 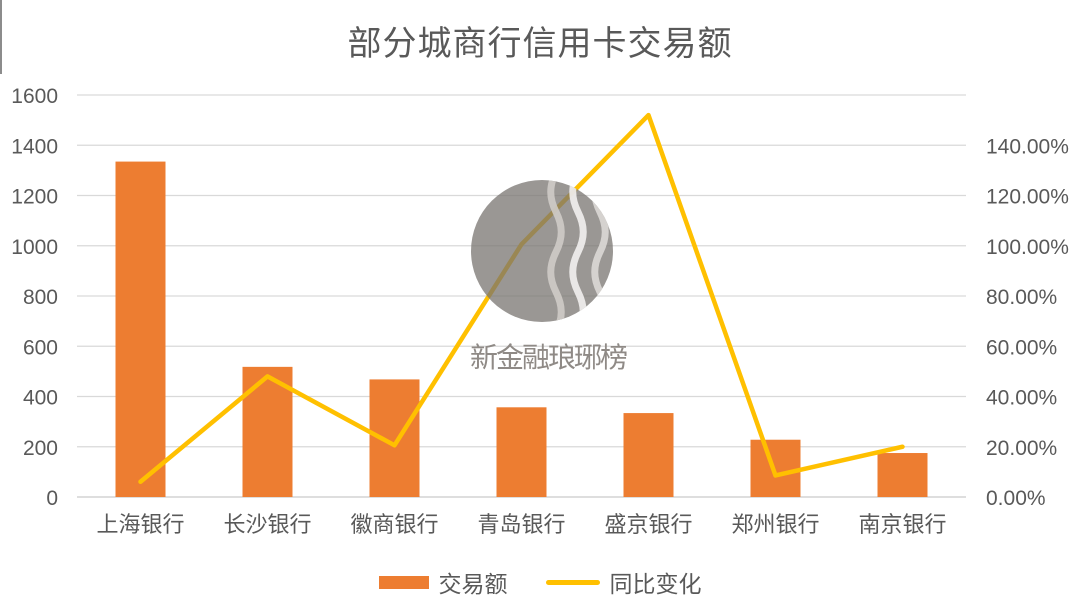 What do you see at coordinates (1027, 247) in the screenshot?
I see `y-axis-right-tick-label: 100.00%` at bounding box center [1027, 247].